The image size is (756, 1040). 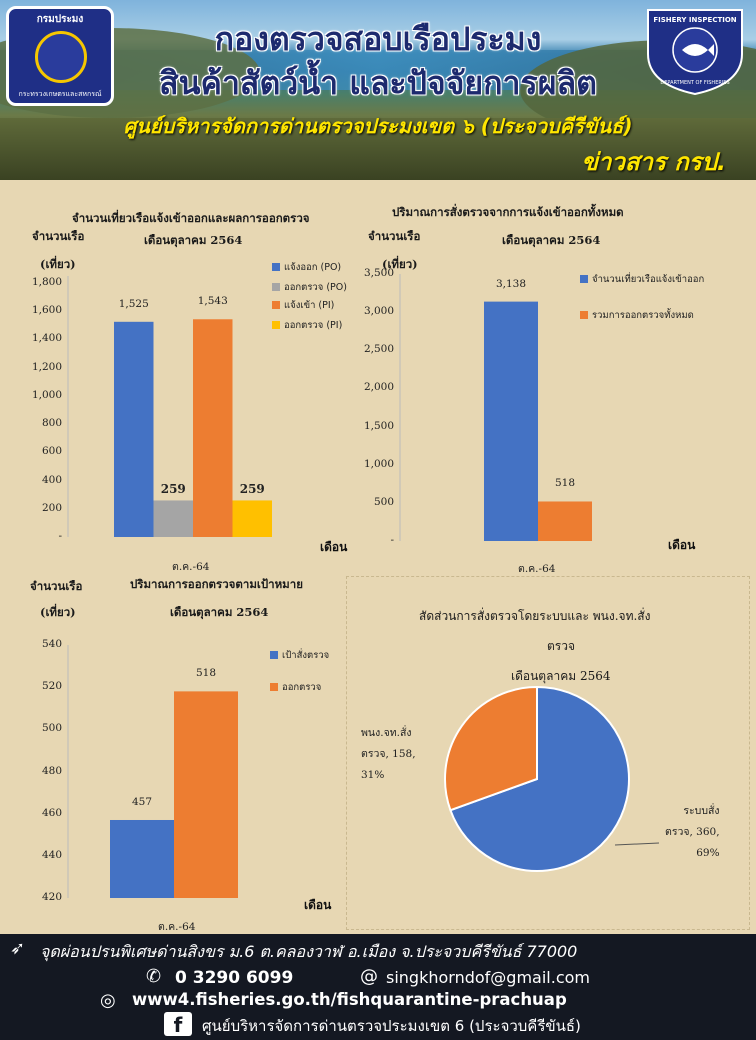 I want to click on chart1-legend-item-pi-inspect: ออกตรวจ (PI), so click(x=307, y=325).